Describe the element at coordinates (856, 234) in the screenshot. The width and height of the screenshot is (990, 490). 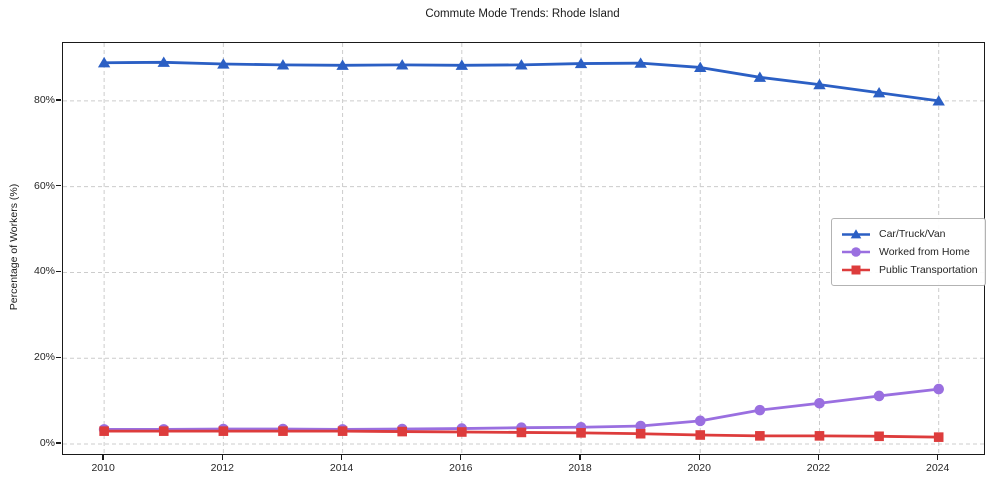
I see `legend-line-triangle-icon` at that location.